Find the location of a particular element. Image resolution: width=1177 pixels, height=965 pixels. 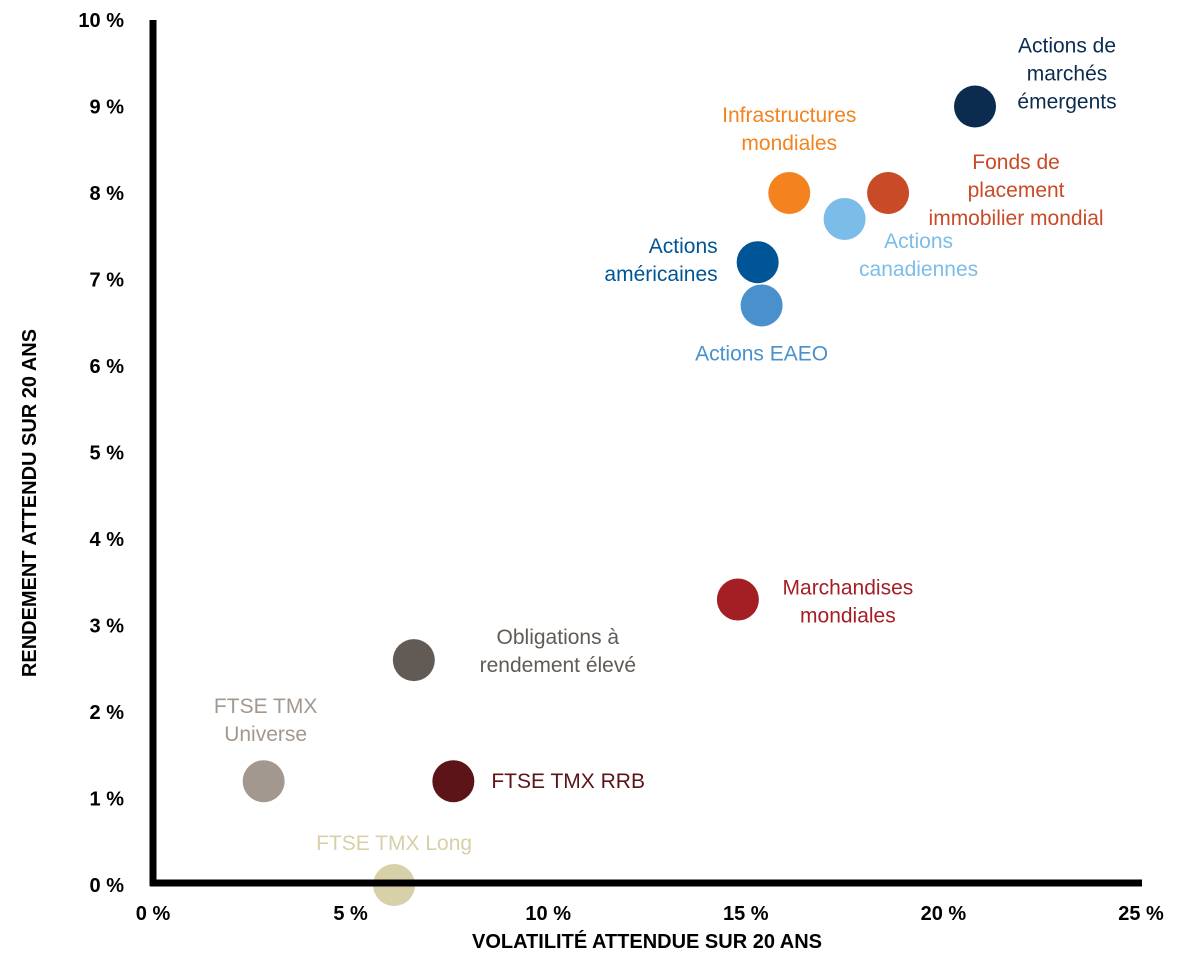

y-axis-ticks: 0 % 1 % 2 % 3 % 4 % 5 % 6 % 7 % 8 % 9 % 10 % is located at coordinates (101, 453).